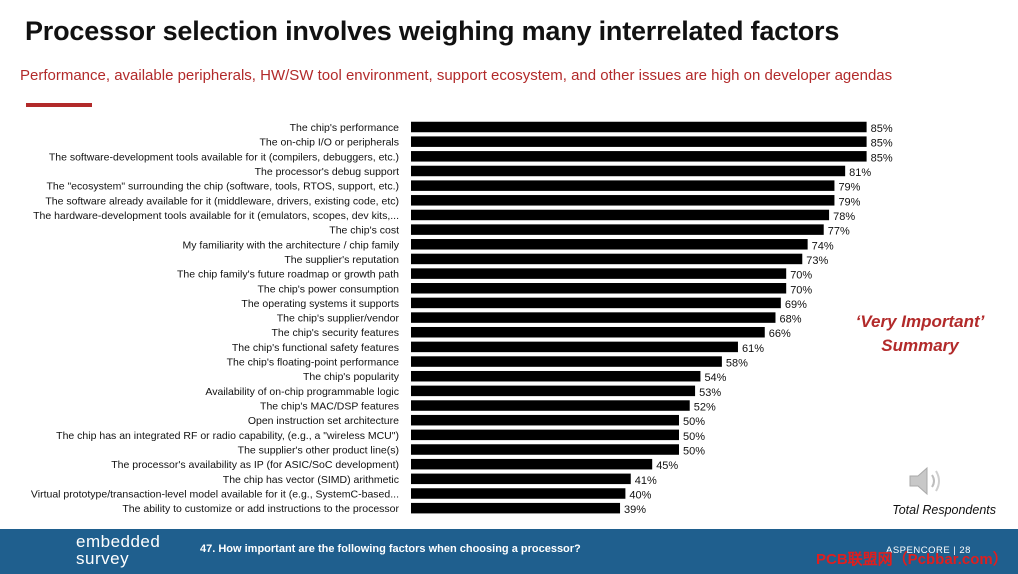 The width and height of the screenshot is (1018, 574). What do you see at coordinates (715, 378) in the screenshot?
I see `value-label: 54%` at bounding box center [715, 378].